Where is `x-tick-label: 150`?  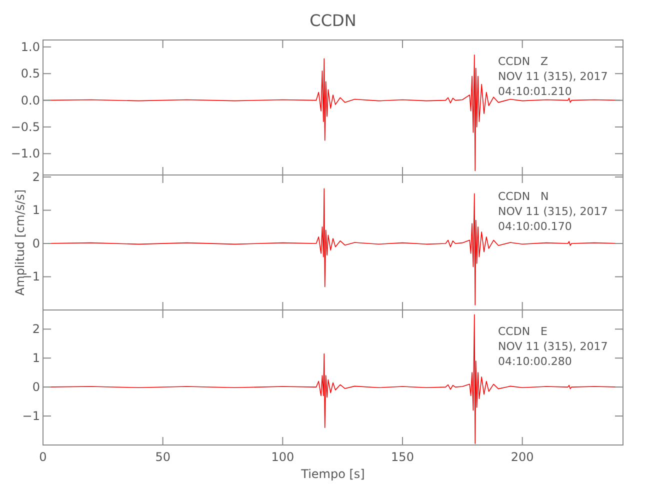
x-tick-label: 150 is located at coordinates (402, 457).